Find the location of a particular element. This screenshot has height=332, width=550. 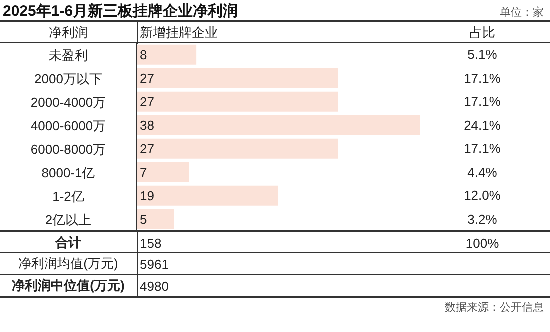

text: 5961 is located at coordinates (154, 265).